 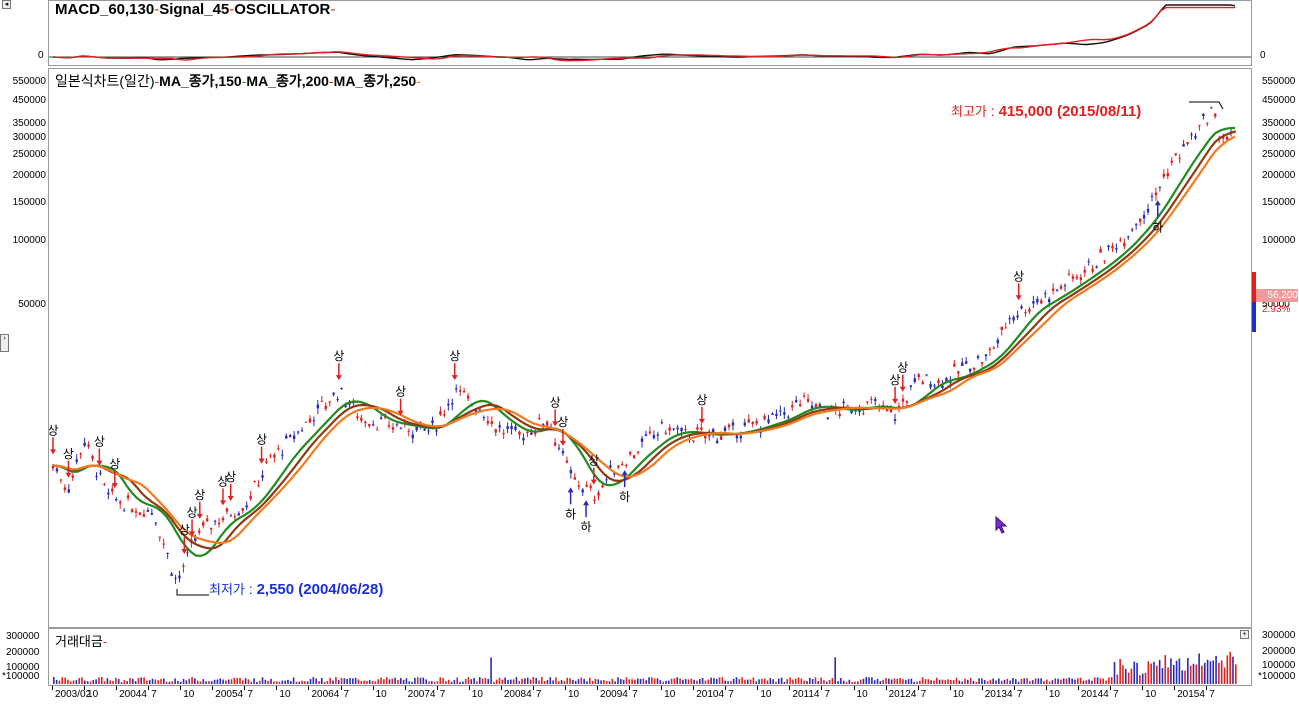 I want to click on side-expand-button: ›, so click(x=4, y=343).